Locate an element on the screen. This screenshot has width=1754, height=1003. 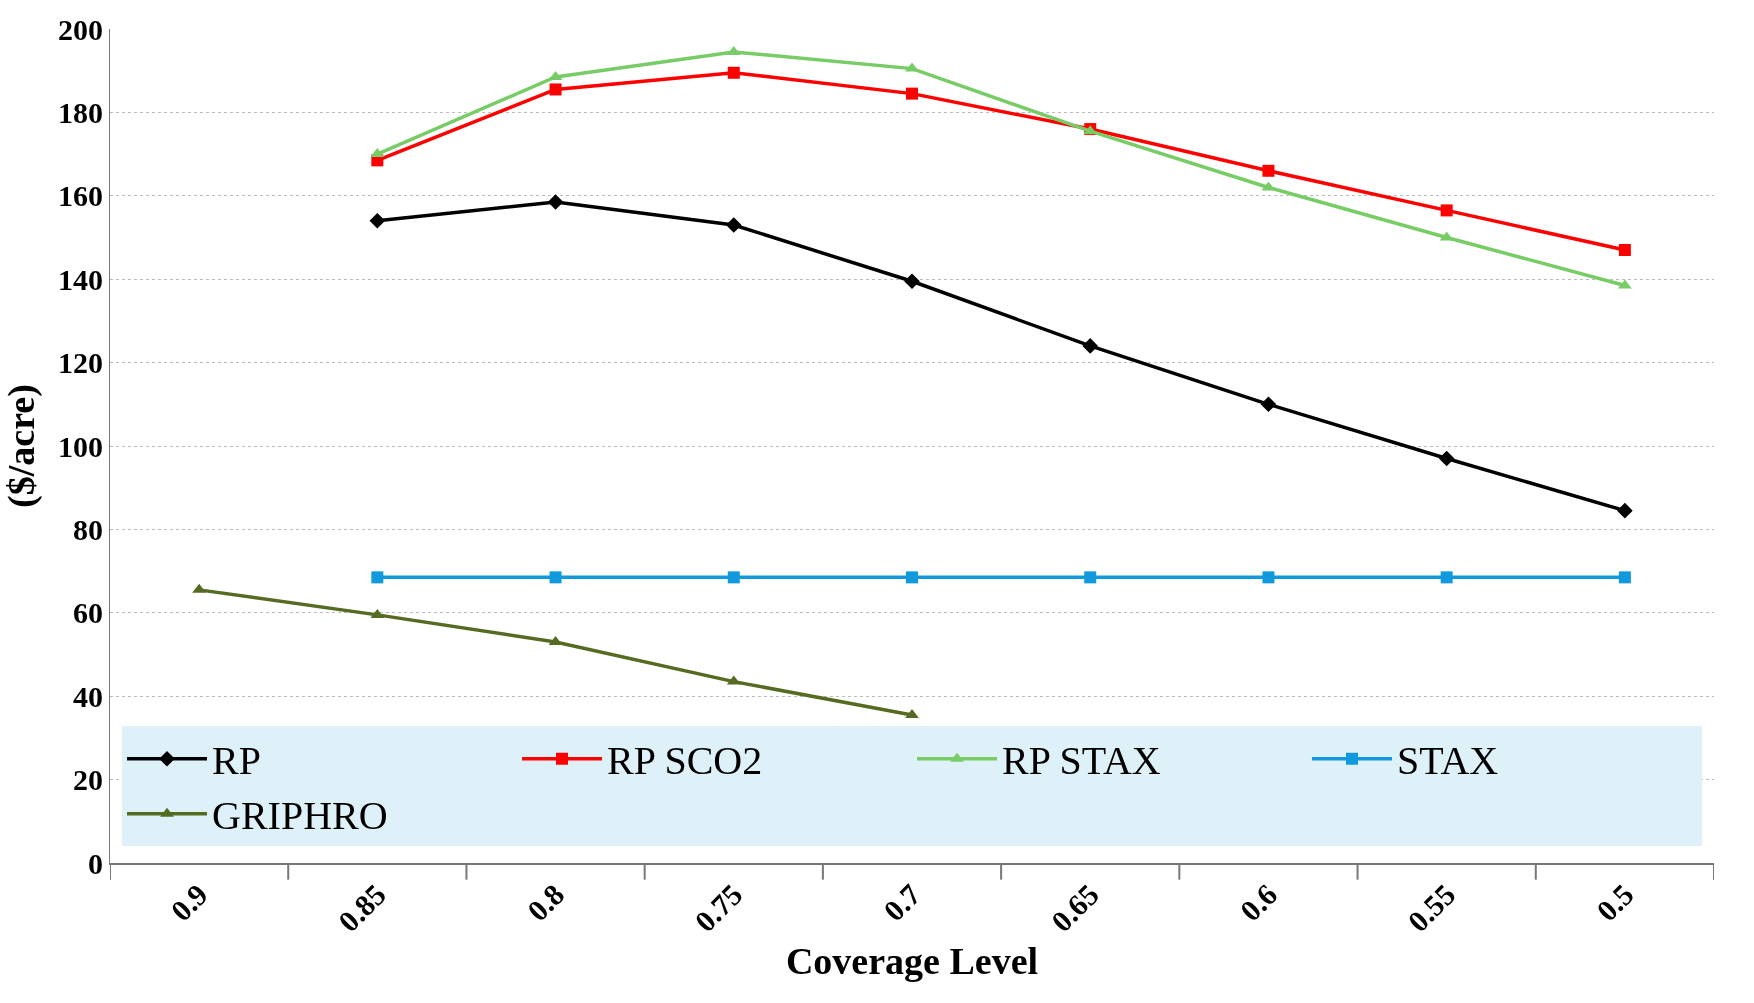
legend-label: GRIPHRO is located at coordinates (300, 816).